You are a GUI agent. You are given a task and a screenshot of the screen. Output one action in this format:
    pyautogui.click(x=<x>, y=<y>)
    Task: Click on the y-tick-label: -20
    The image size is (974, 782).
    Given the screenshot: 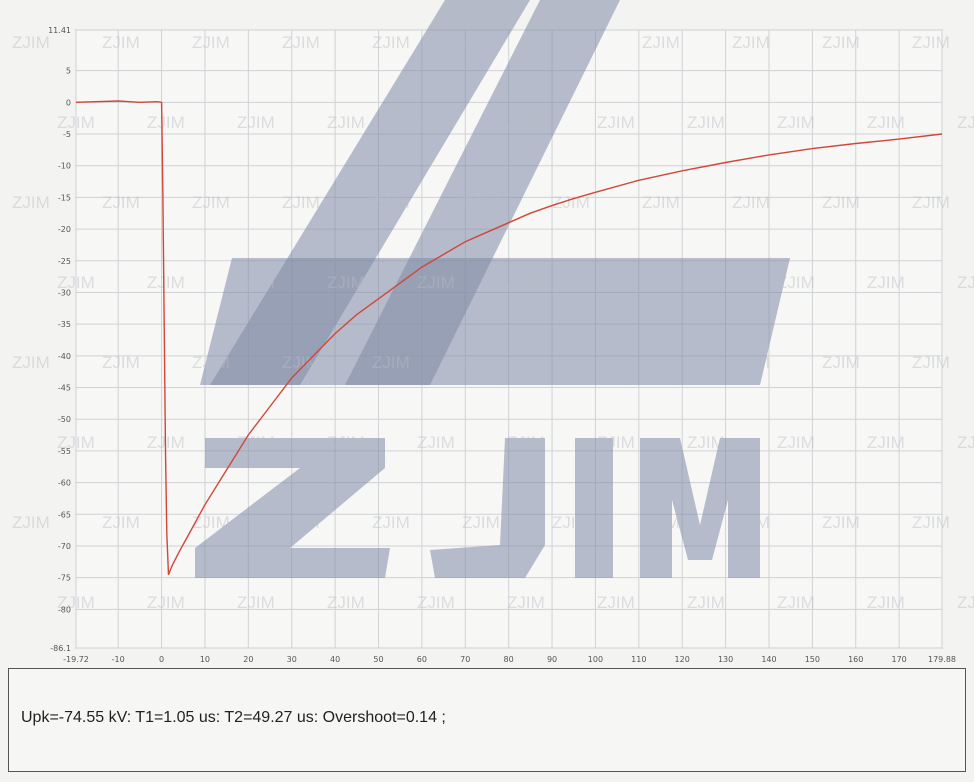 What is the action you would take?
    pyautogui.click(x=64, y=229)
    